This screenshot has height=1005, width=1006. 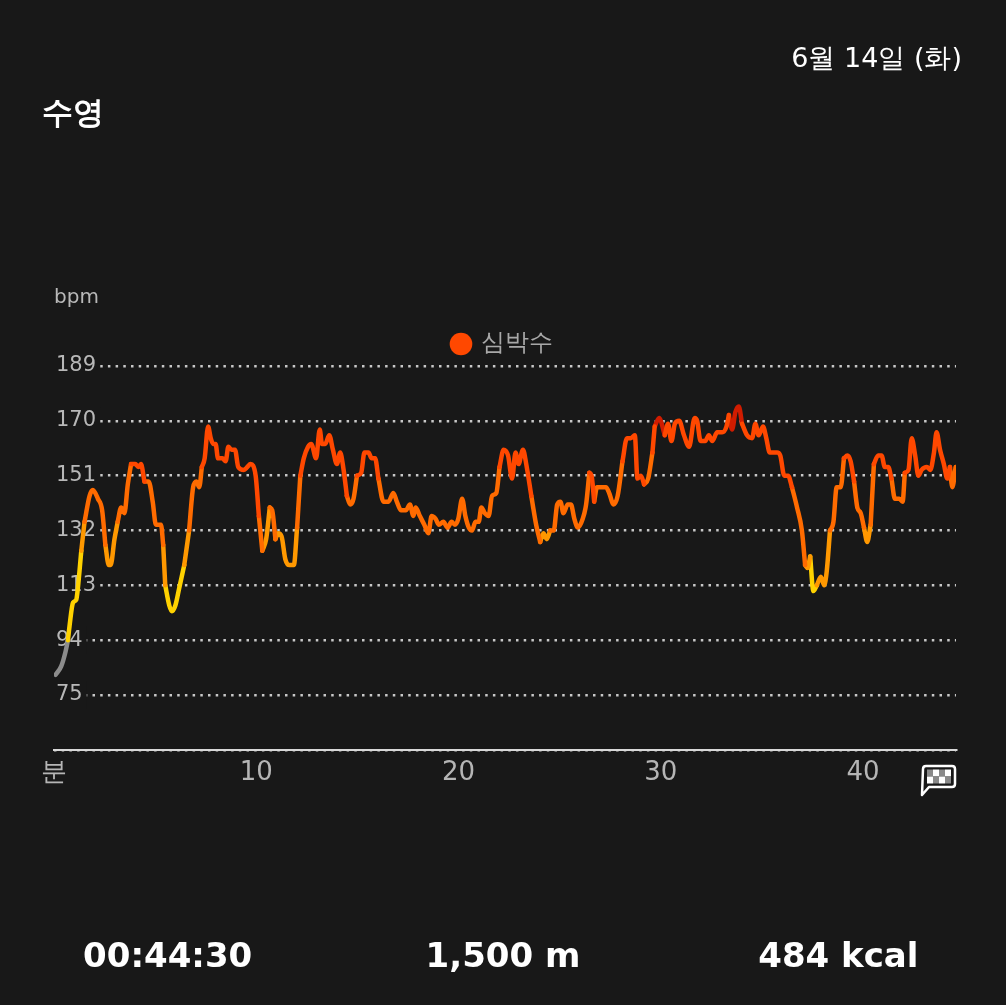 I want to click on x-tick-label: 20, so click(x=458, y=771).